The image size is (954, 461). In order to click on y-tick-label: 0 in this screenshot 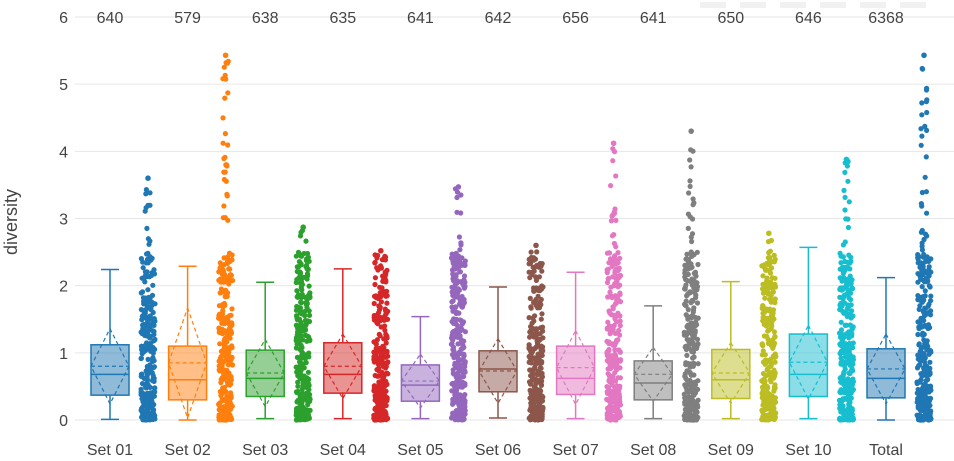, I will do `click(63, 421)`.